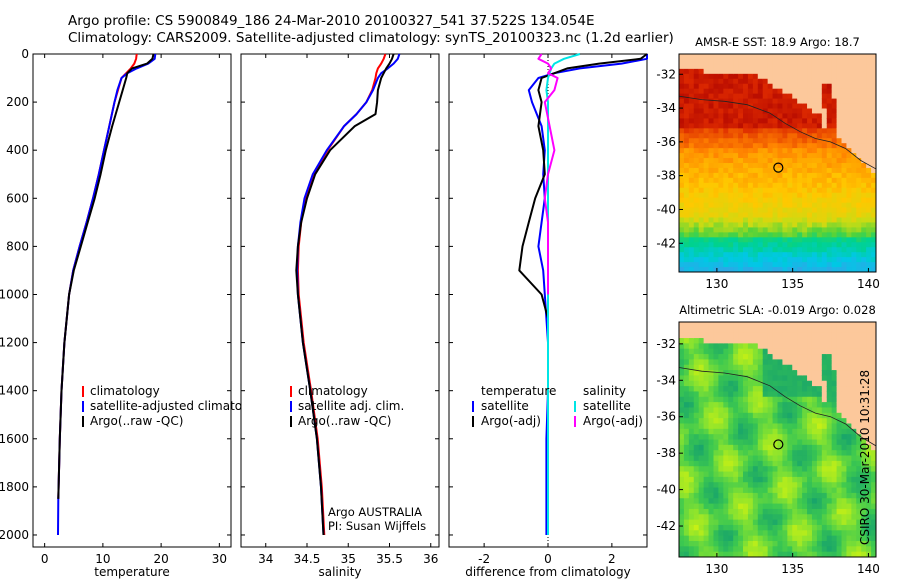 The image size is (900, 580). What do you see at coordinates (583, 222) in the screenshot?
I see `difference-series-temperature-argo-adj-` at bounding box center [583, 222].